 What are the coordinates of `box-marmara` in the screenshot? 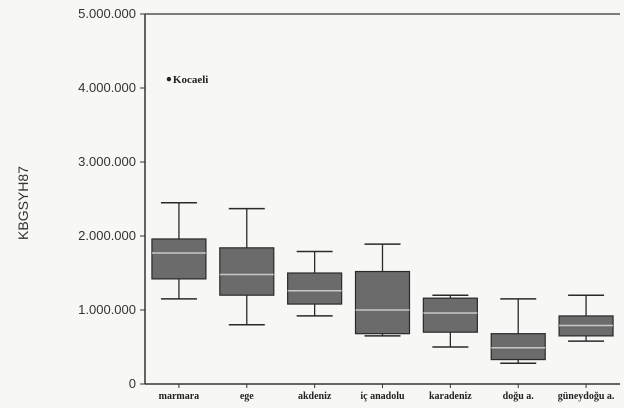 It's located at (179, 250).